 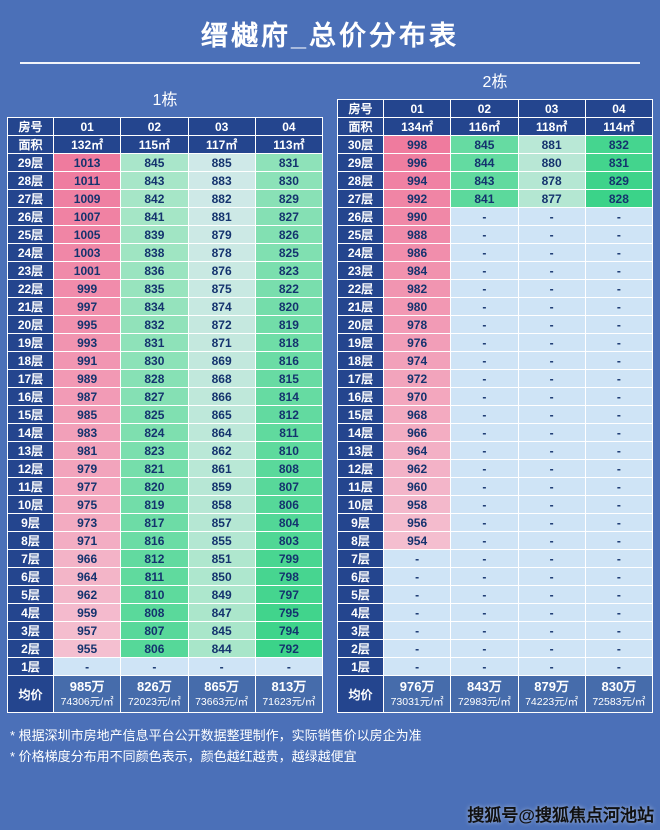 What do you see at coordinates (417, 198) in the screenshot?
I see `price-cell: 992` at bounding box center [417, 198].